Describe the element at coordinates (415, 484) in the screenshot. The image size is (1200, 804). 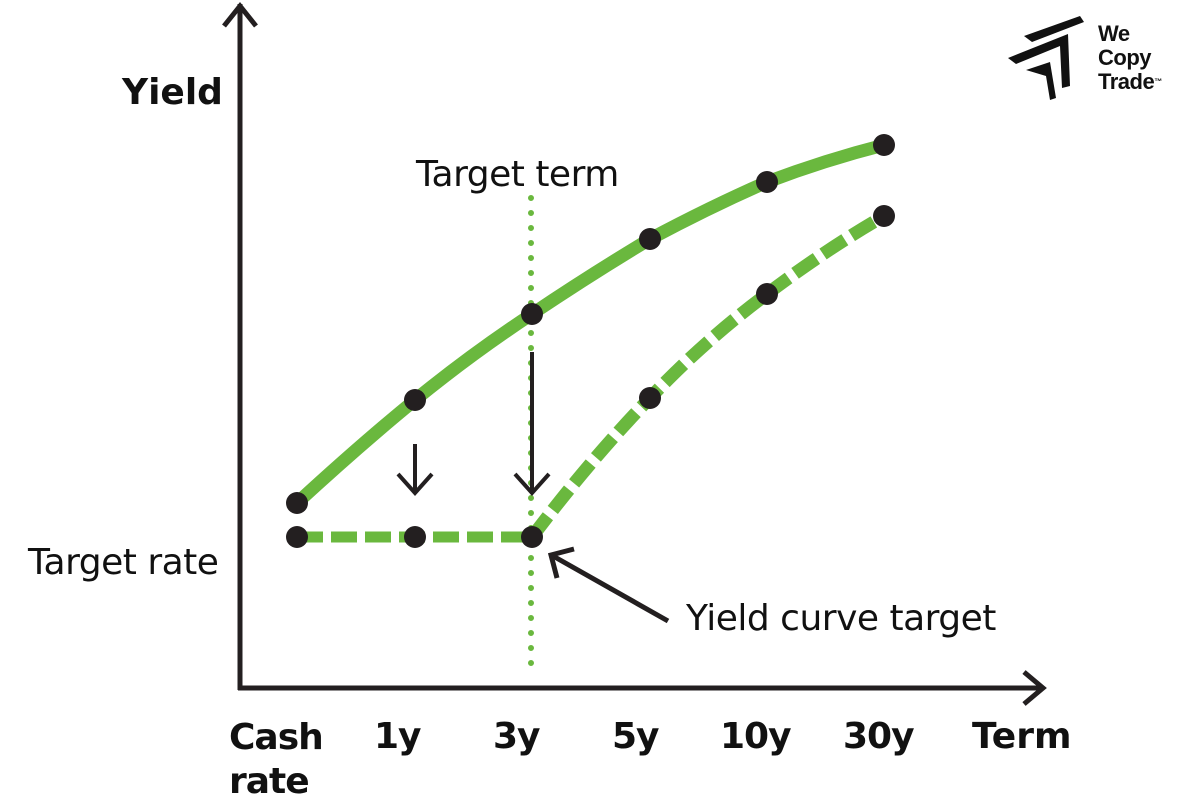
I see `down-arrow-1y-icon` at that location.